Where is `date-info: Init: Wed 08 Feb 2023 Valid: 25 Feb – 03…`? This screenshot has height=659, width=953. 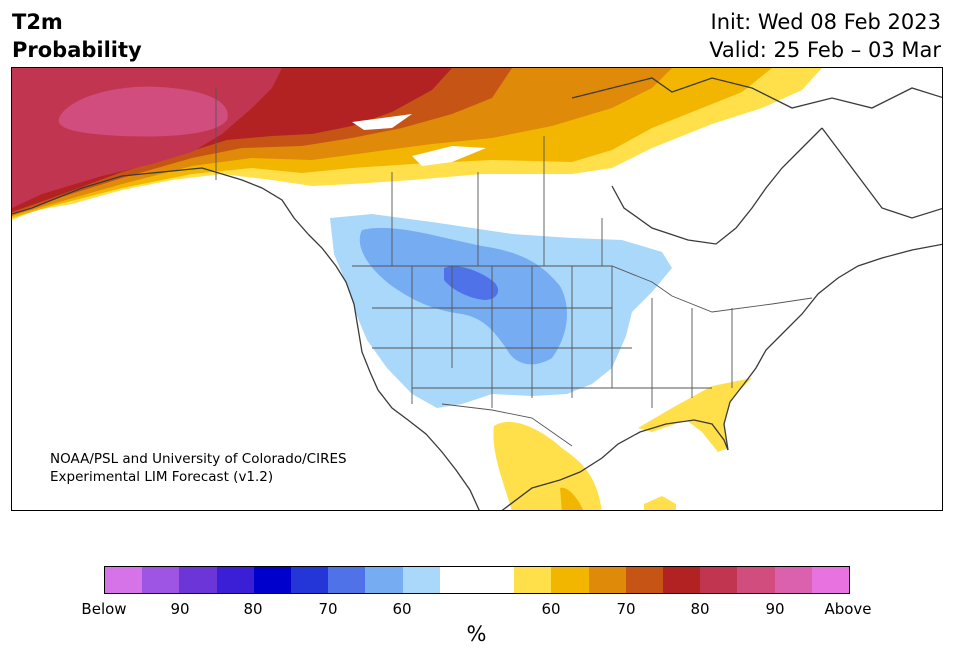
date-info: Init: Wed 08 Feb 2023 Valid: 25 Feb – 03… is located at coordinates (825, 36).